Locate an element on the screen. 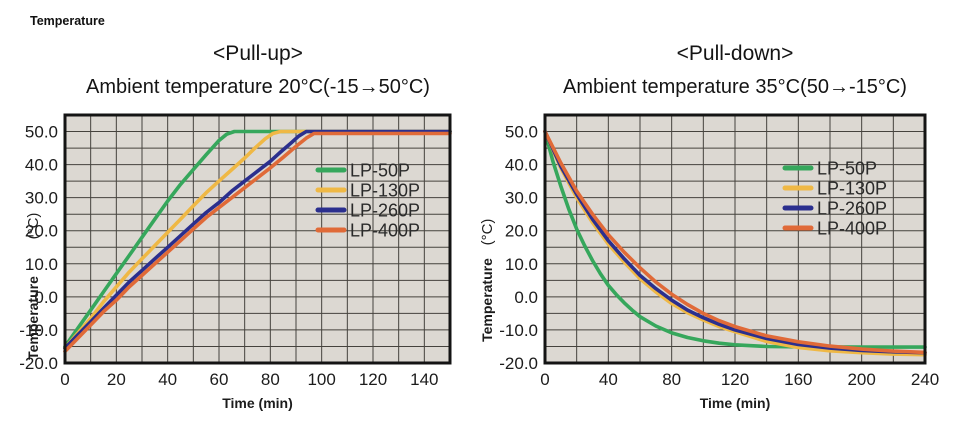 The image size is (960, 422). pullup-legend-label-LP-50P: LP-50P is located at coordinates (380, 171).